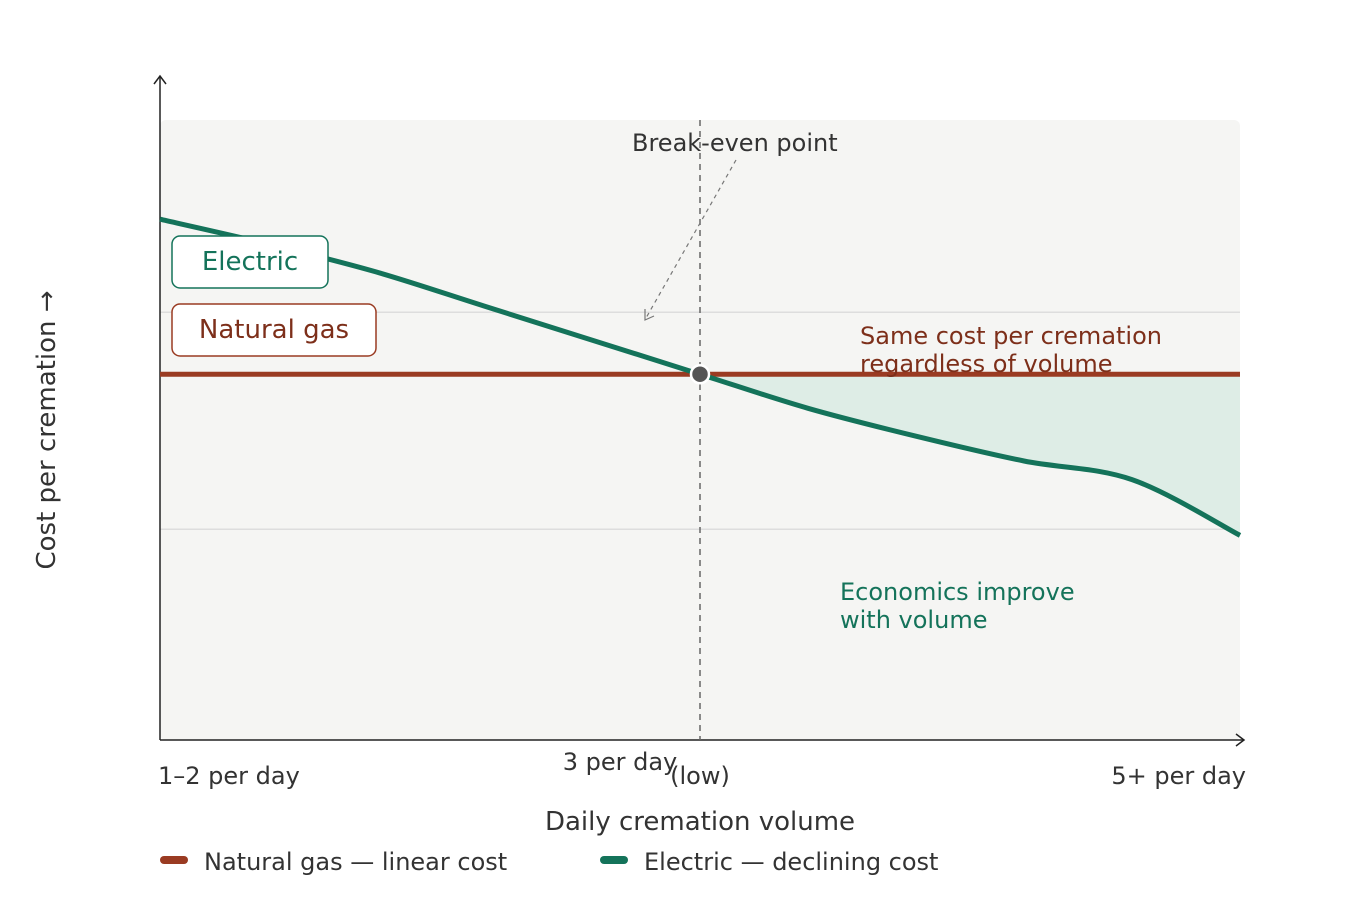 The height and width of the screenshot is (920, 1360). Describe the element at coordinates (355, 862) in the screenshot. I see `legend-label-natural-gas: Natural gas — linear cost` at that location.